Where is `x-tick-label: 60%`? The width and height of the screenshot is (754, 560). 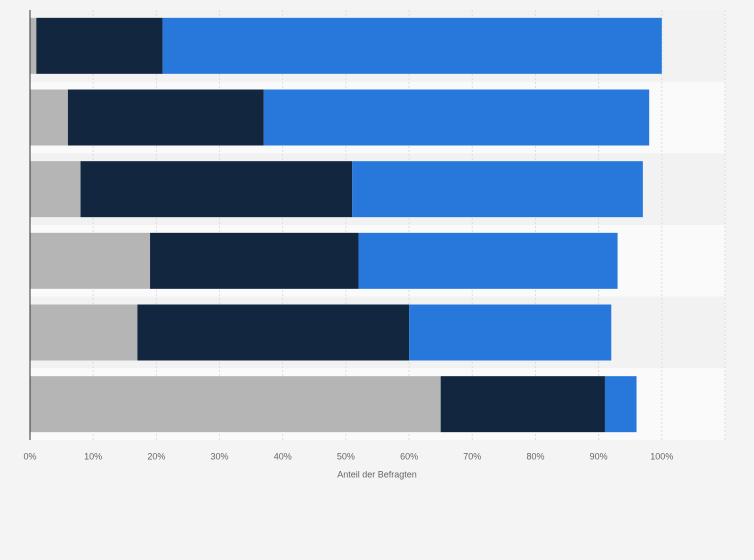 x-tick-label: 60% is located at coordinates (409, 456).